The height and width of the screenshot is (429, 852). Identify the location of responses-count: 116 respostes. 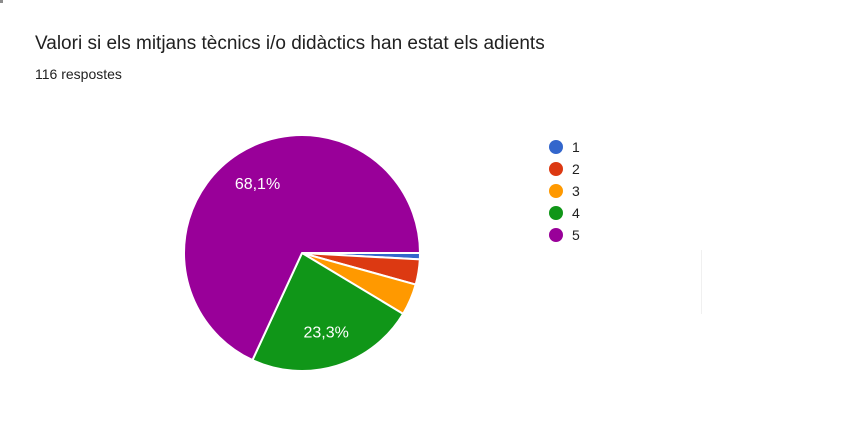
(78, 74).